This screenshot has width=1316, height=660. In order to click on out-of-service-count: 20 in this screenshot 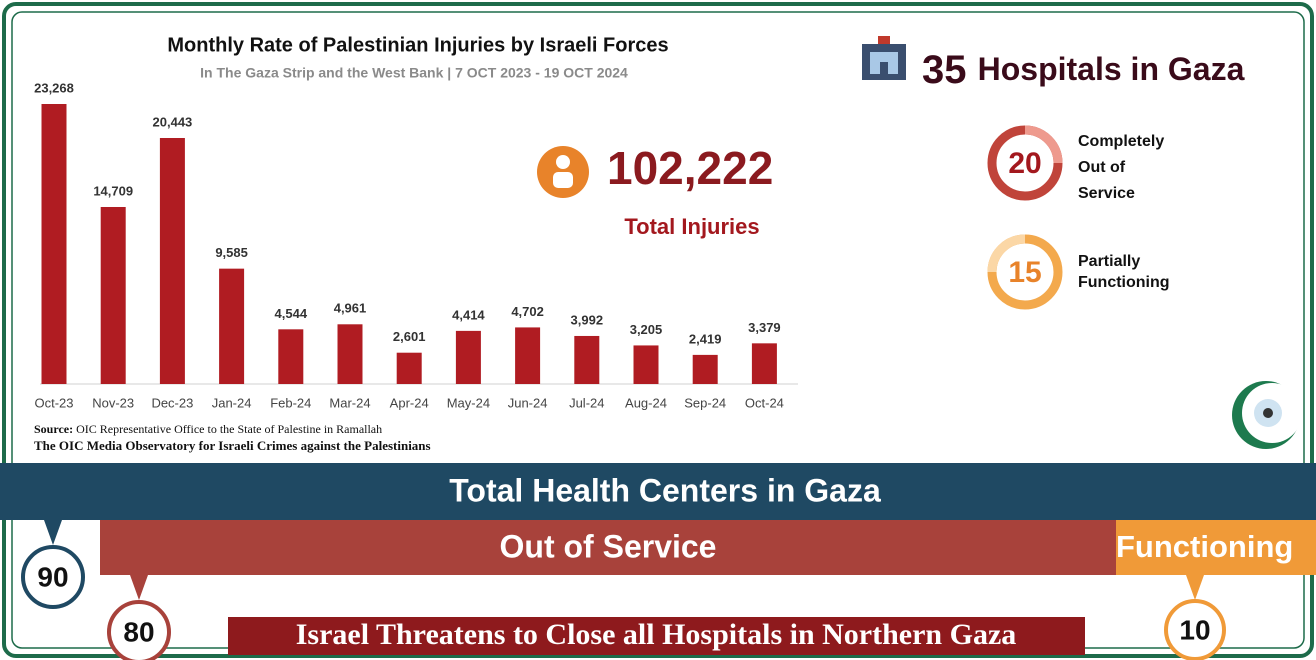, I will do `click(1024, 163)`.